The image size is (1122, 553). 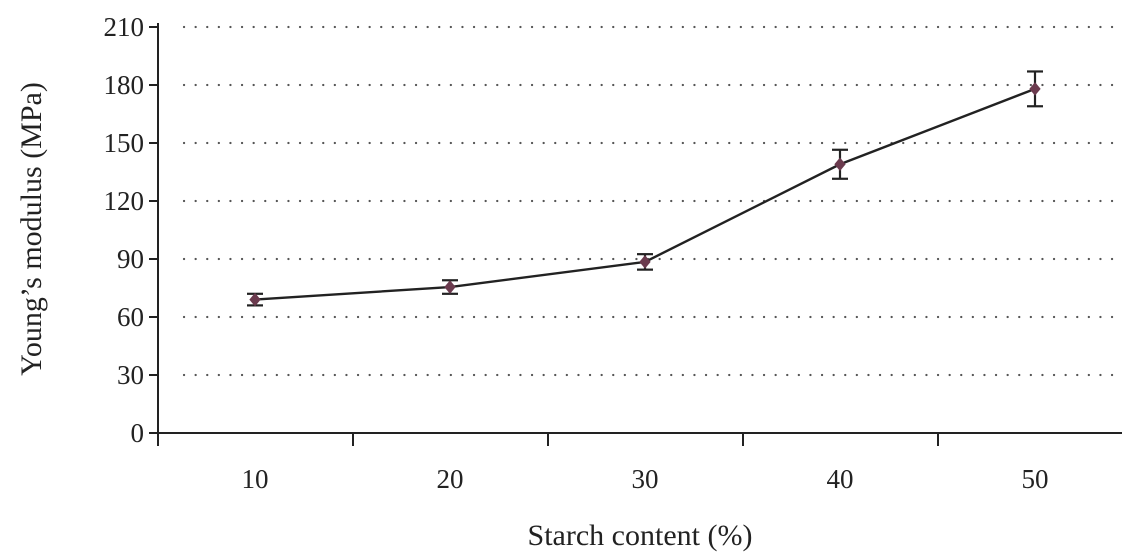 I want to click on x-tick-label-30: 30, so click(x=645, y=479).